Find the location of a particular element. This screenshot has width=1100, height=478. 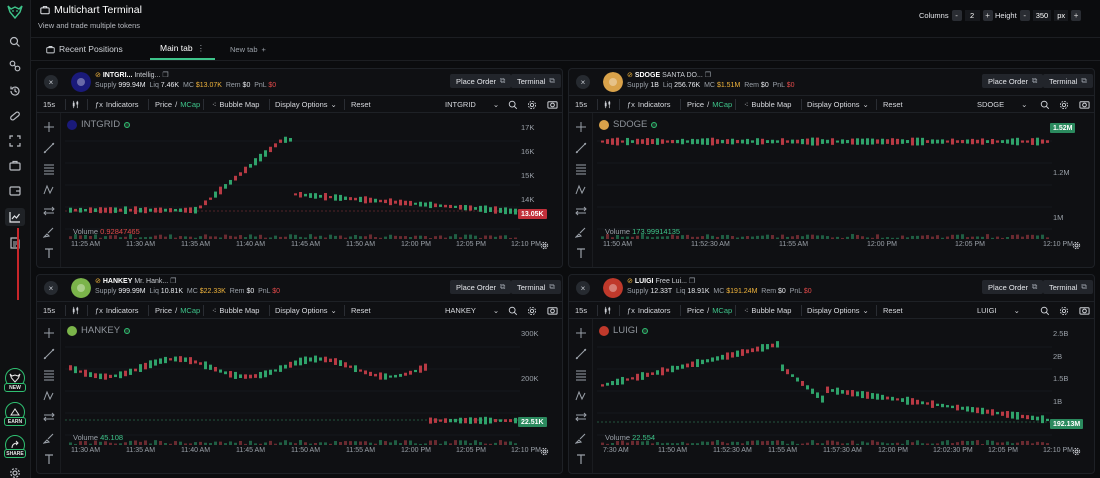

settings-icon is located at coordinates (15, 471).